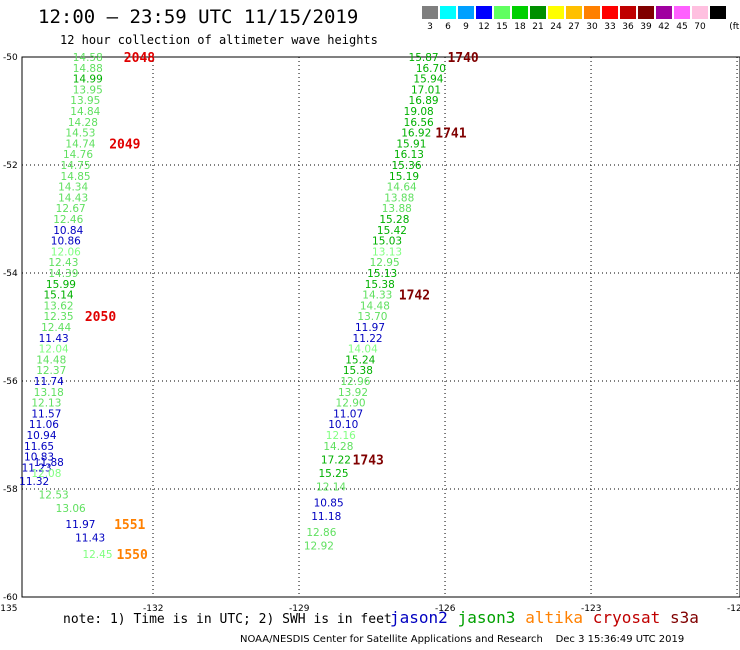  I want to click on wave-height-value: 12.35, so click(59, 317).